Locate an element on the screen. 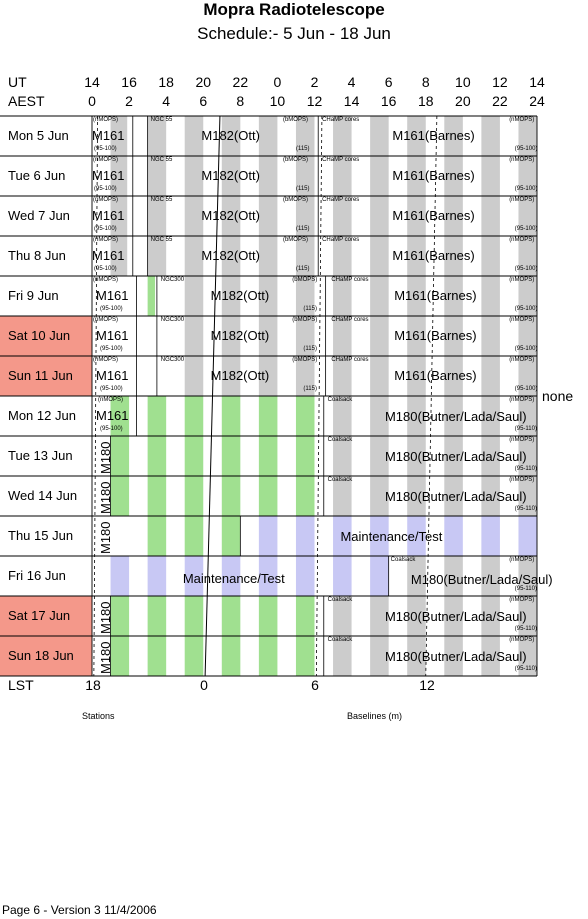 The width and height of the screenshot is (588, 919). lst-tick: 18 is located at coordinates (93, 685).